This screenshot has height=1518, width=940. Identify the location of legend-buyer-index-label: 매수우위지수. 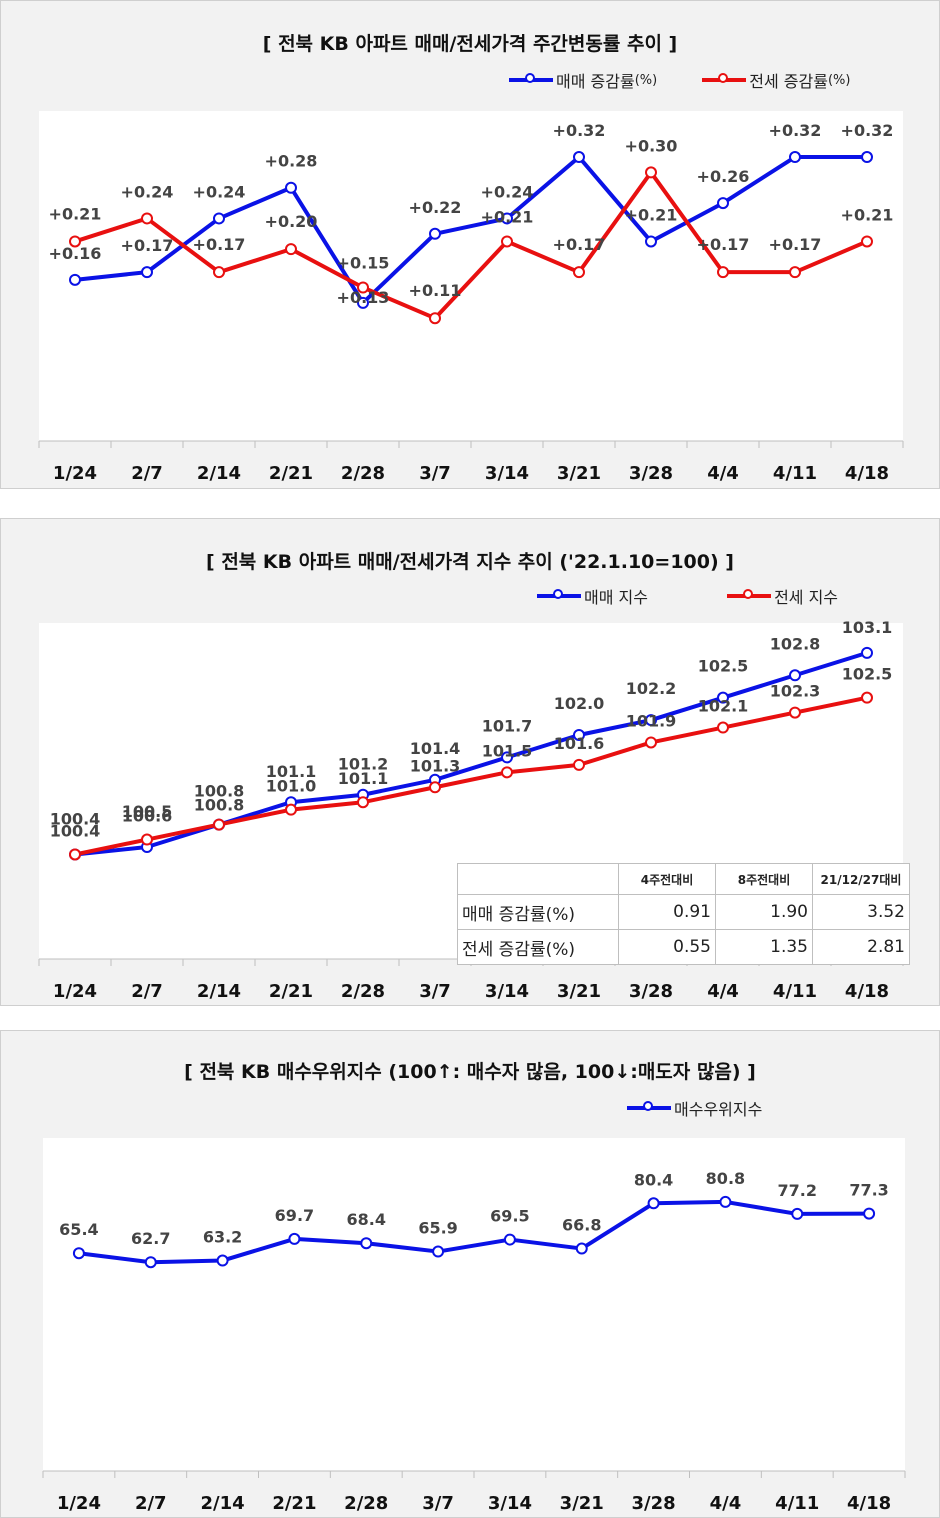
(718, 1109).